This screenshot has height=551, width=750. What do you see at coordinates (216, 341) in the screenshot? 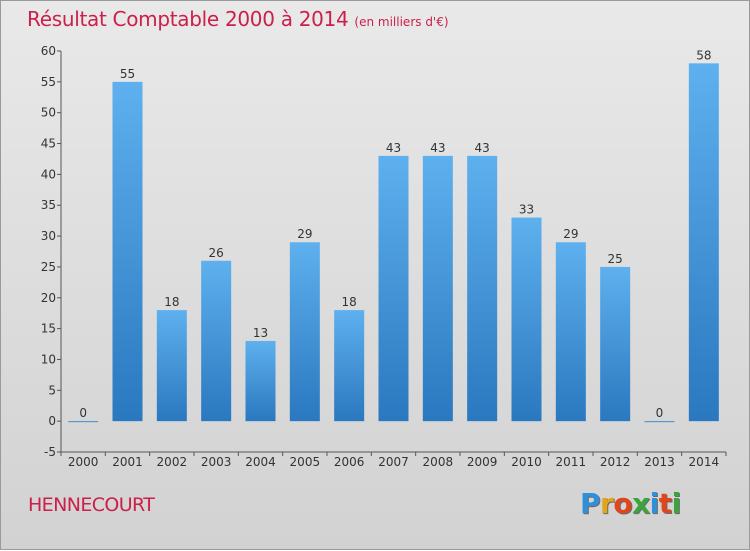
I see `bar-2003` at bounding box center [216, 341].